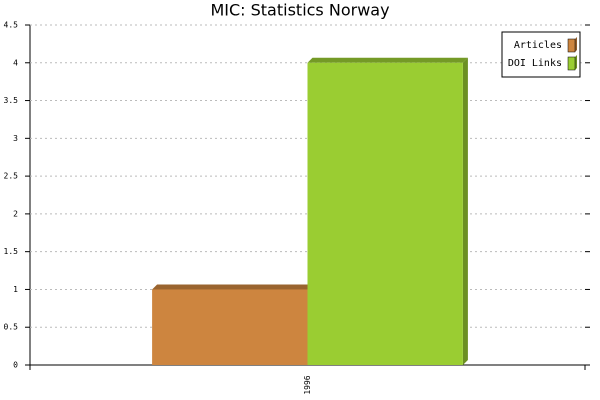 This screenshot has height=400, width=600. What do you see at coordinates (541, 54) in the screenshot?
I see `legend-box` at bounding box center [541, 54].